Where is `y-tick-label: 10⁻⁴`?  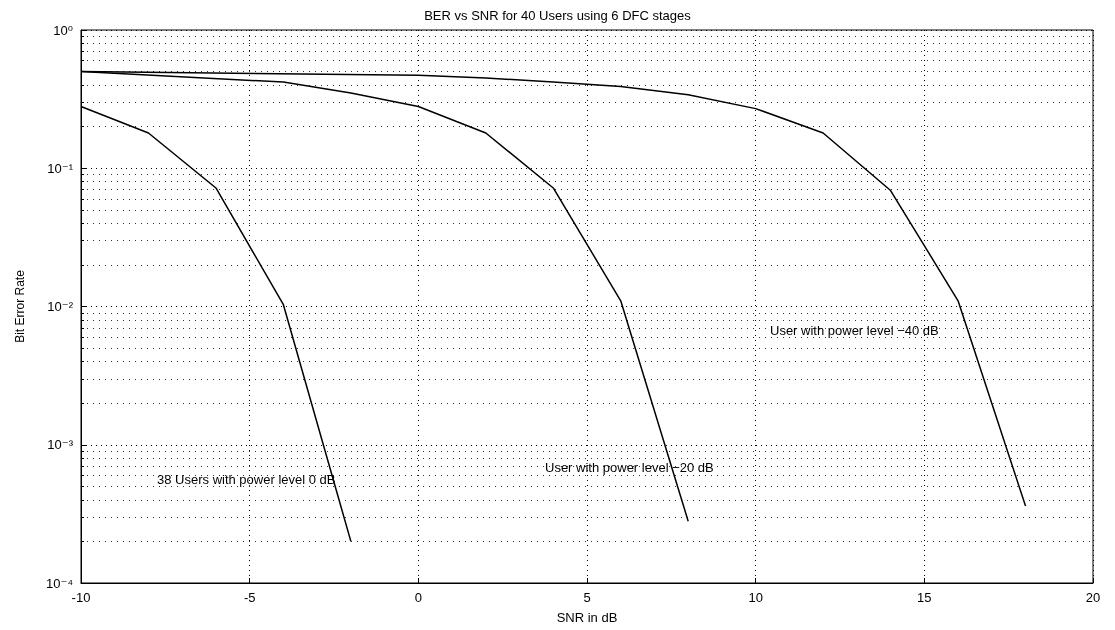
y-tick-label: 10⁻⁴ is located at coordinates (59, 583).